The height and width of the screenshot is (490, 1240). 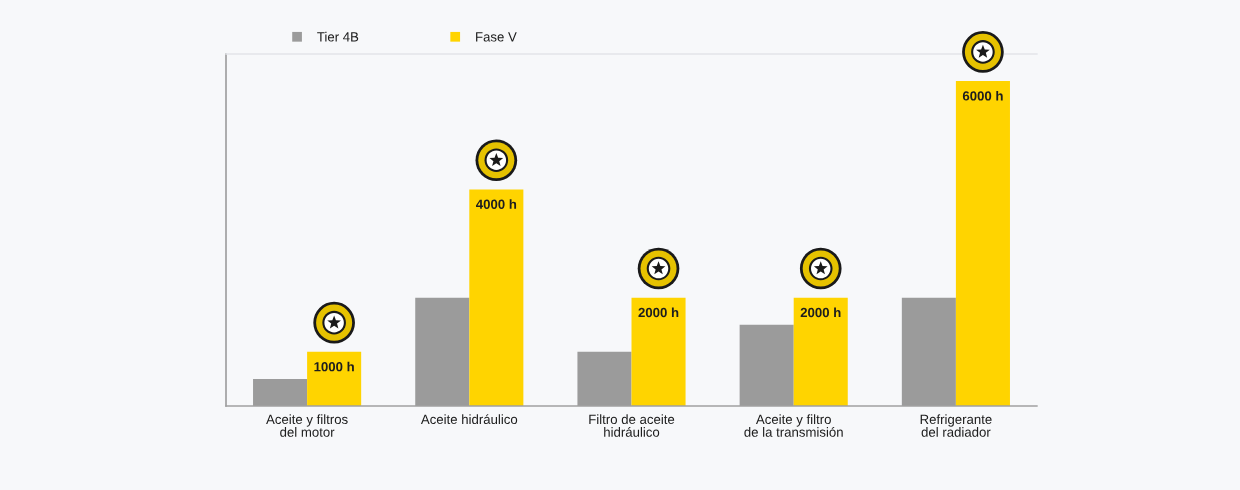 I want to click on data-label: 1000 h, so click(x=334, y=366).